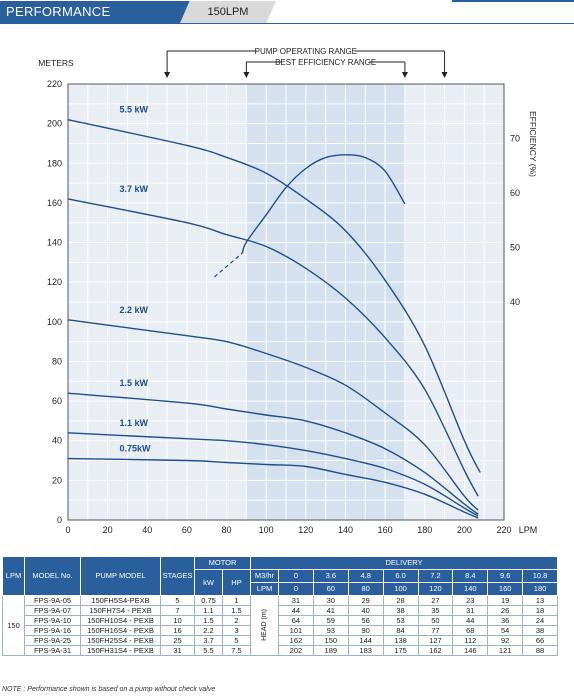  I want to click on col-lpm: LPM, so click(13, 576).